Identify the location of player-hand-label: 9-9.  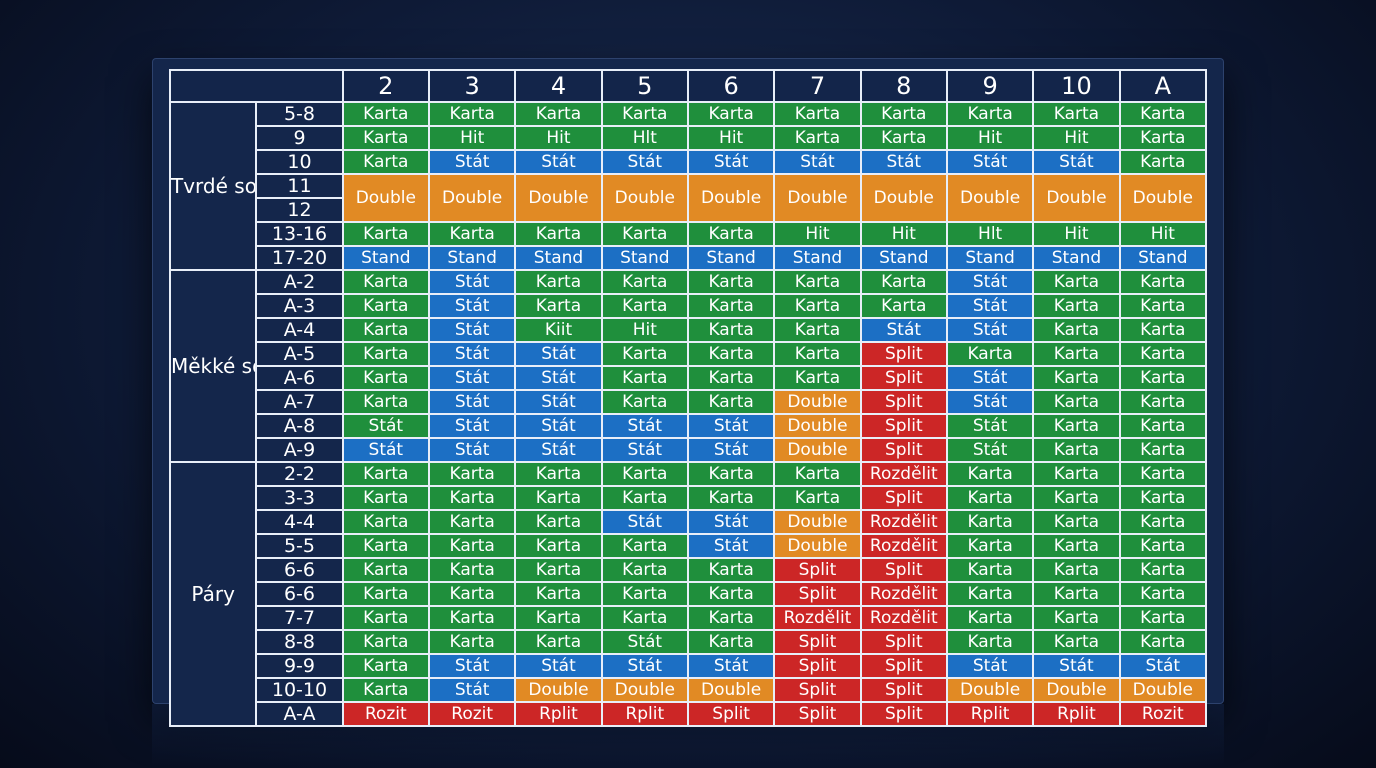
(299, 666).